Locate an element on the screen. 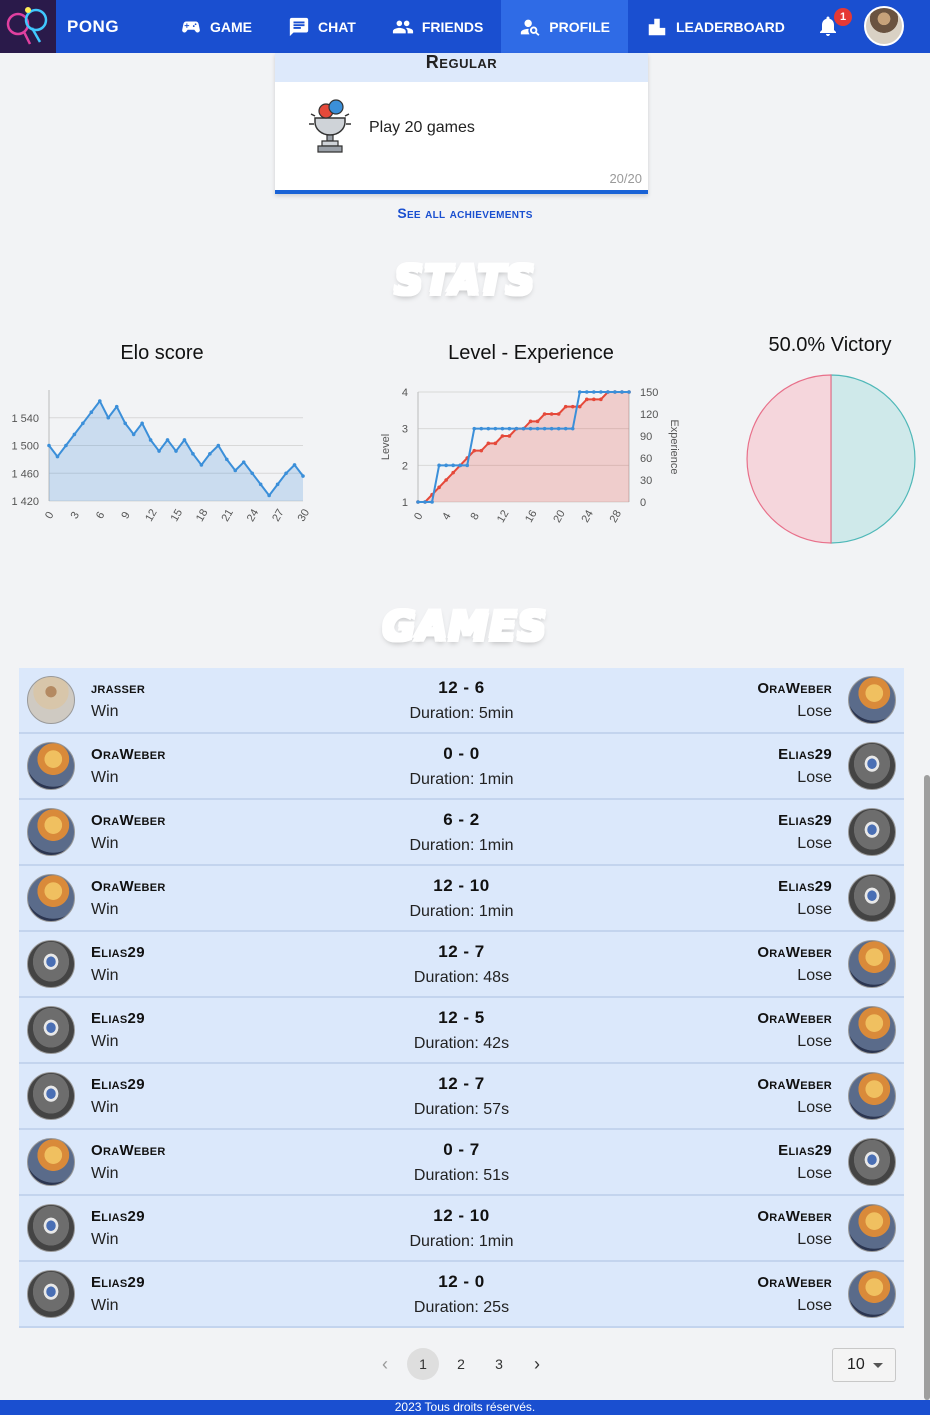 The image size is (930, 1415). x-tick-label: 6 is located at coordinates (100, 515).